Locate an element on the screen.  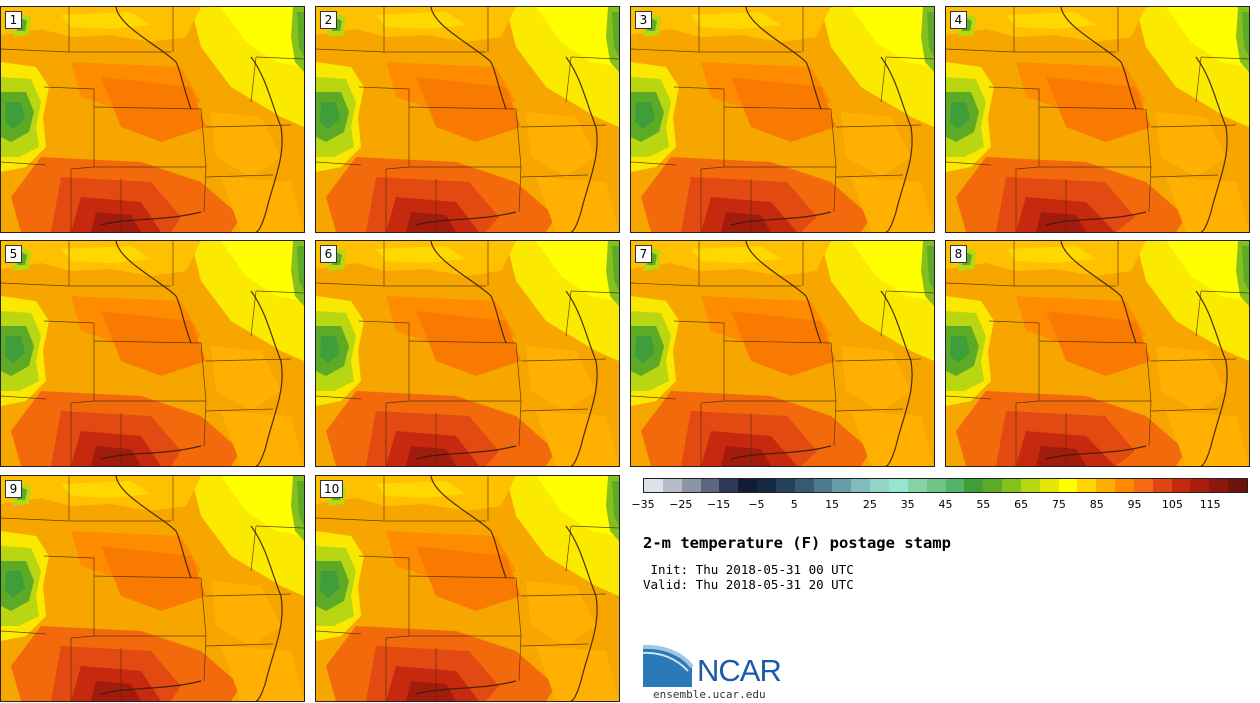
colorbar-tick-label: −15 is located at coordinates (719, 504).